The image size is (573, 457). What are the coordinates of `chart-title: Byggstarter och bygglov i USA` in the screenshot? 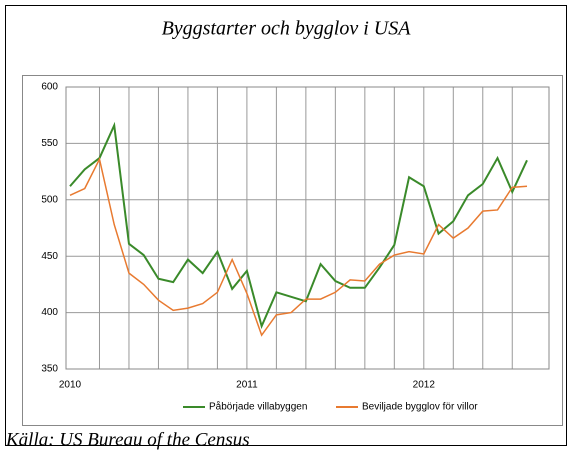 It's located at (287, 29).